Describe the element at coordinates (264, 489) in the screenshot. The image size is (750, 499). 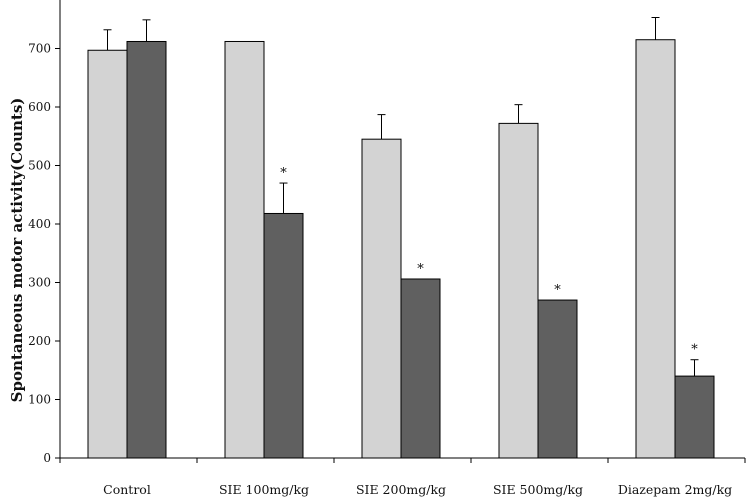
I see `category-label-1: SIE 100mg/kg` at that location.